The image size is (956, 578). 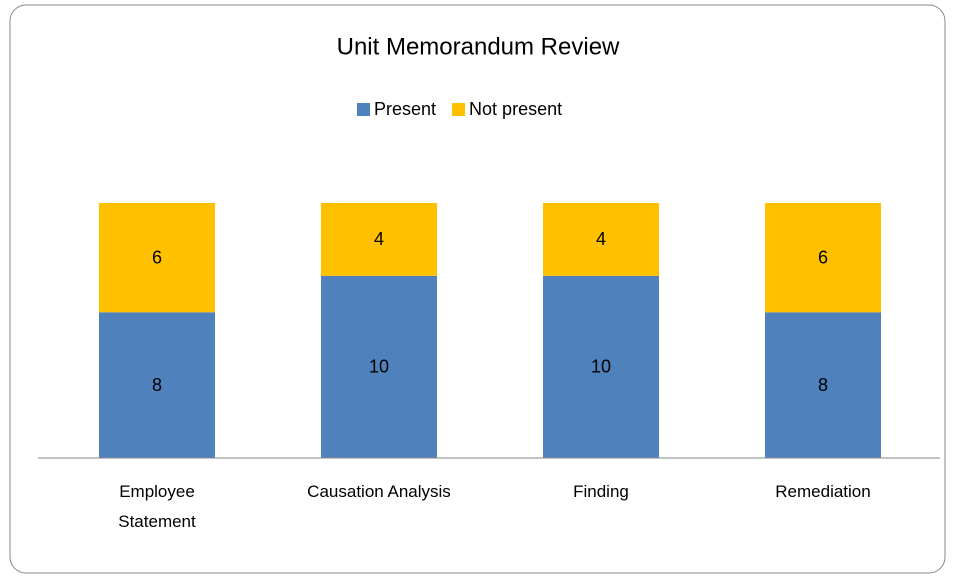 I want to click on x-tick-label: Finding, so click(x=601, y=491).